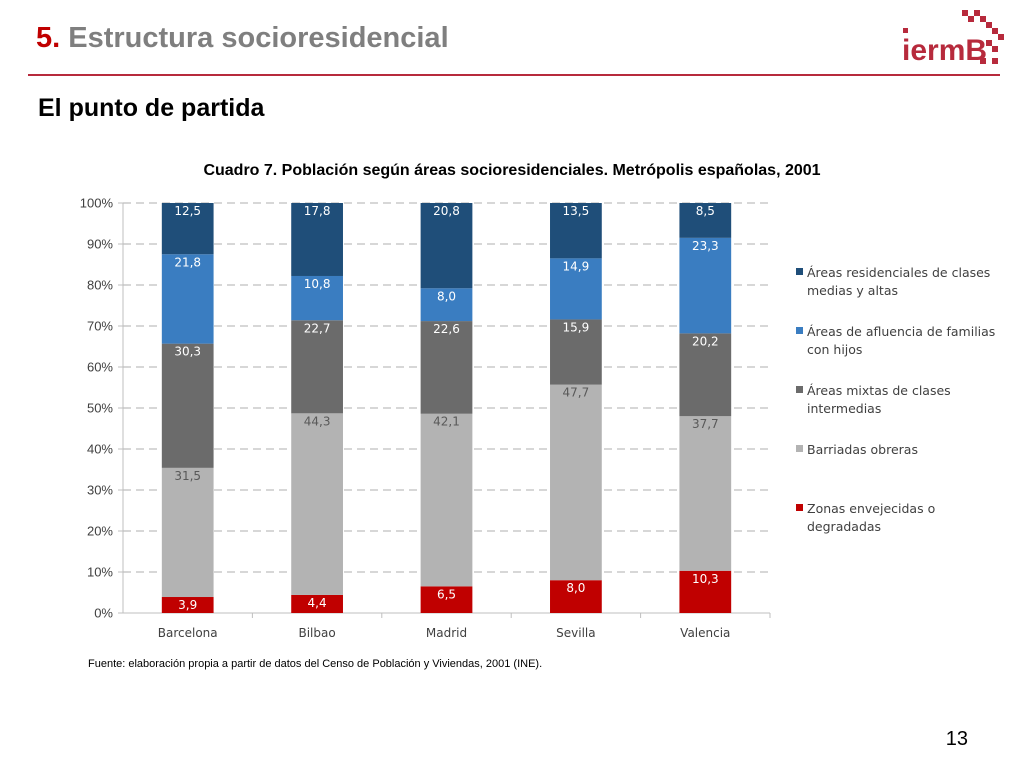 The image size is (1024, 768). I want to click on data-label: 13,5, so click(576, 211).